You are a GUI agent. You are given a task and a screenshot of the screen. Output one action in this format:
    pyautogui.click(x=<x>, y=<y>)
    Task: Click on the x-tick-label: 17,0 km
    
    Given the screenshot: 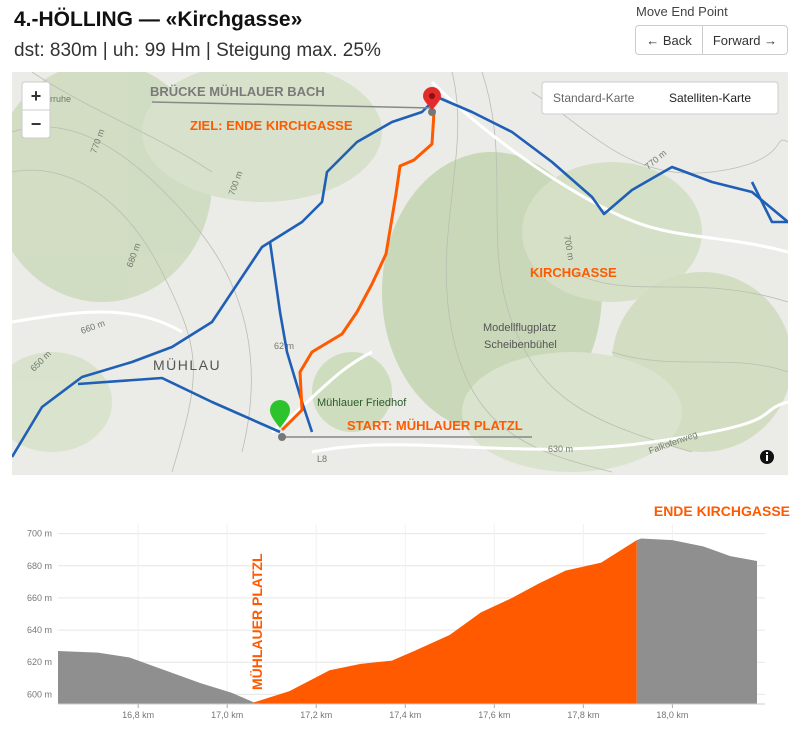 What is the action you would take?
    pyautogui.click(x=227, y=715)
    